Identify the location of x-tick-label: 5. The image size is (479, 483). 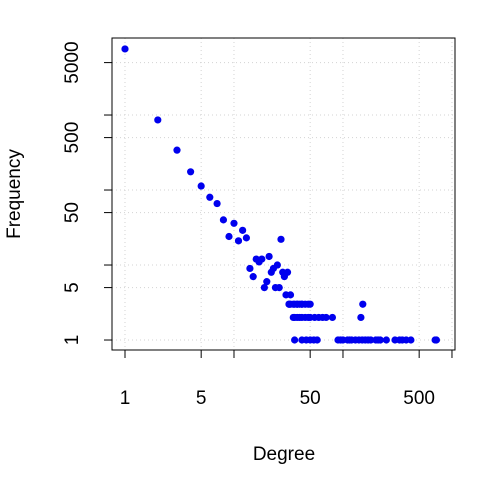
(201, 398).